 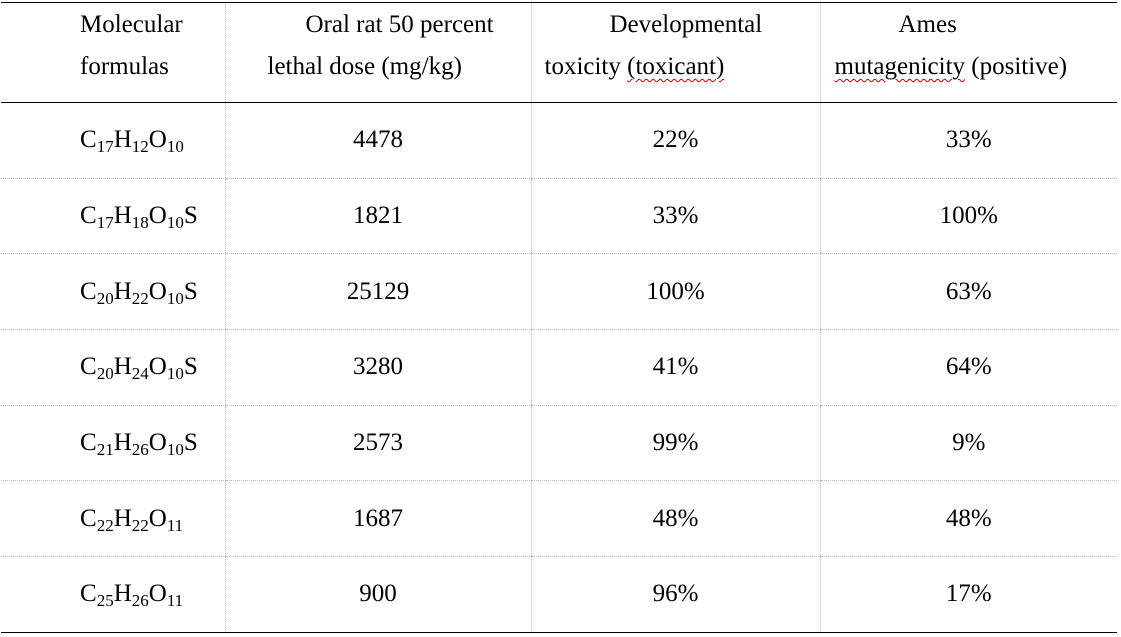 I want to click on molecular-formula-cell: C21H26O10S, so click(x=113, y=443).